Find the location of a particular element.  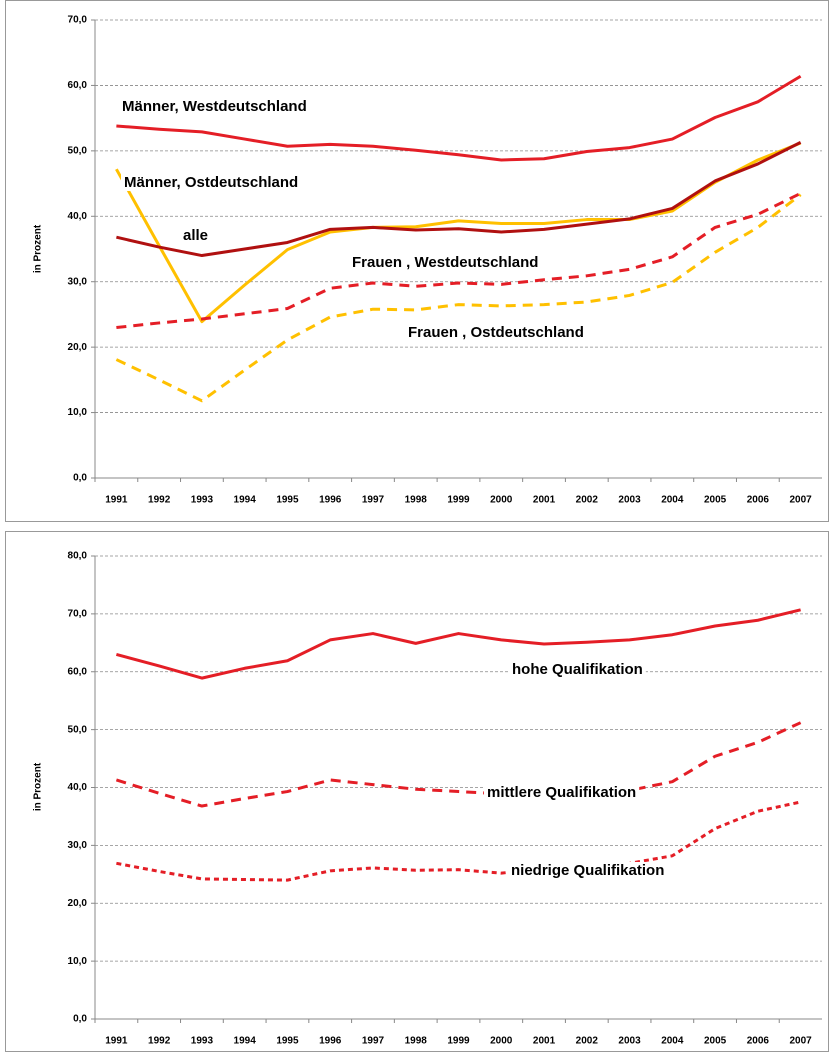

series-label: Frauen , Ostdeutschland is located at coordinates (496, 332).